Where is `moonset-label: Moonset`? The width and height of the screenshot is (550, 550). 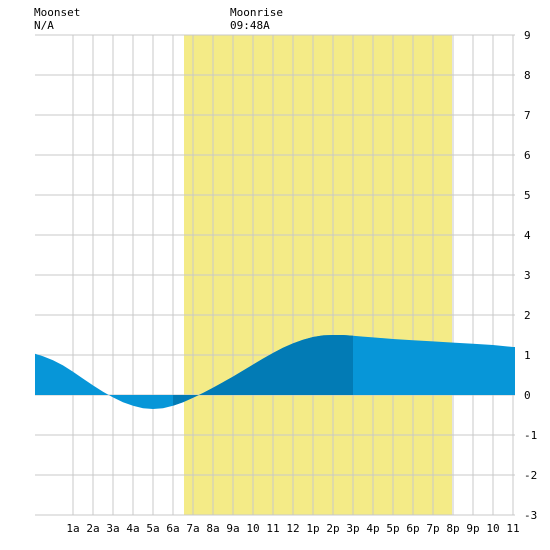 moonset-label: Moonset is located at coordinates (57, 12).